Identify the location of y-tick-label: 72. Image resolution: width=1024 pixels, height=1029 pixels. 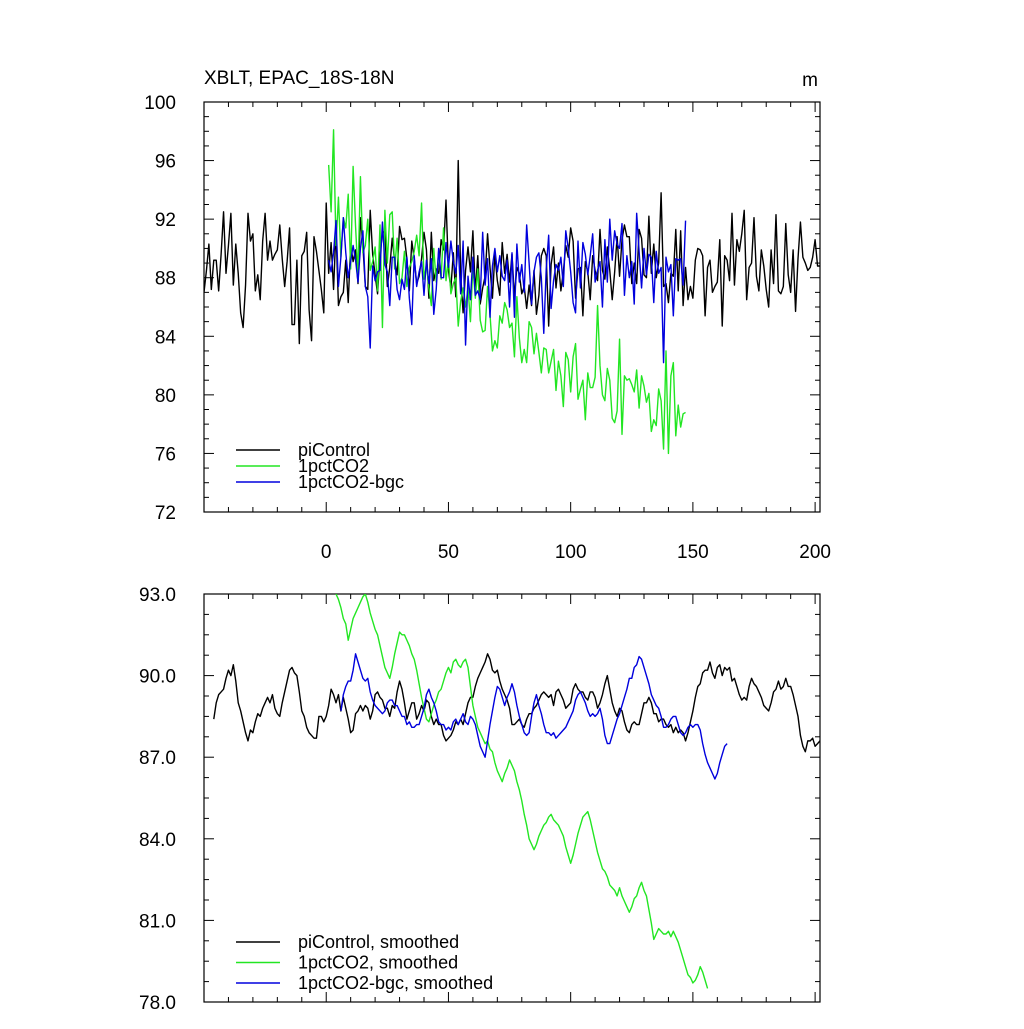
(165, 513).